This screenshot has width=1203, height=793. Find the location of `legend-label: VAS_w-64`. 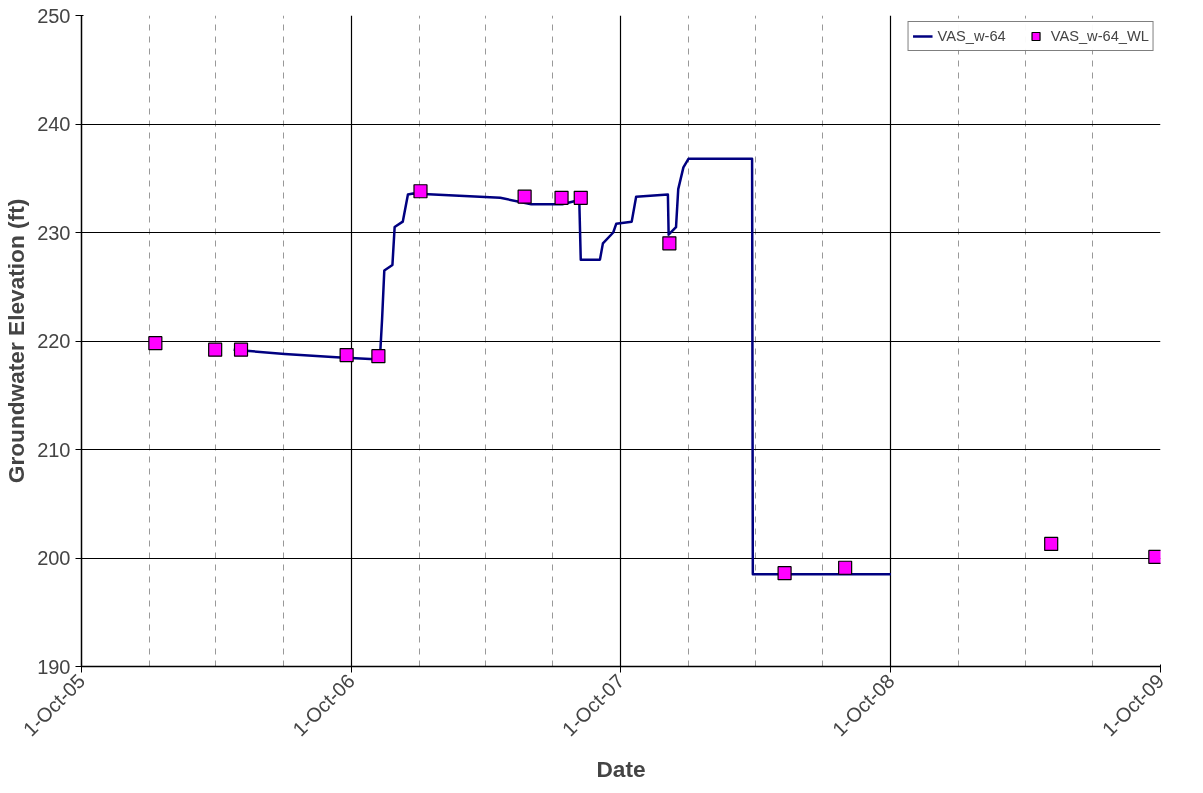

legend-label: VAS_w-64 is located at coordinates (971, 36).